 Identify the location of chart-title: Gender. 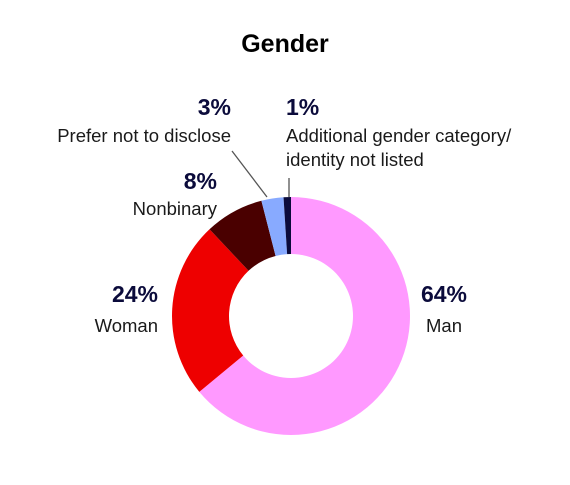
(285, 44).